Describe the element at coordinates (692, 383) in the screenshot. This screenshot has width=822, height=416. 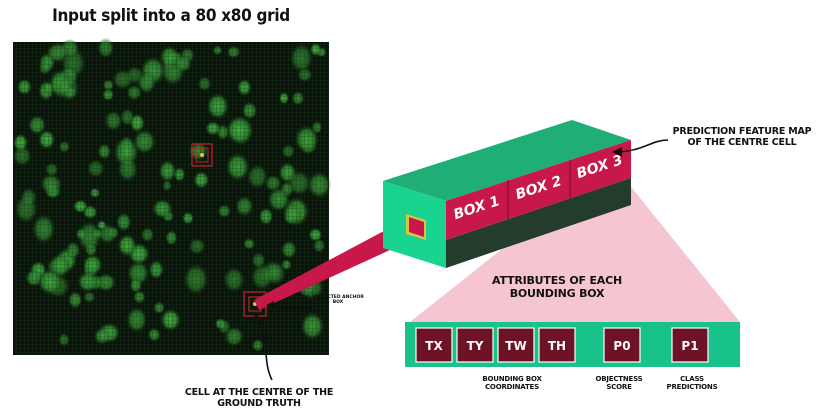
I see `group-label-class: CLASS PREDICTIONS` at that location.